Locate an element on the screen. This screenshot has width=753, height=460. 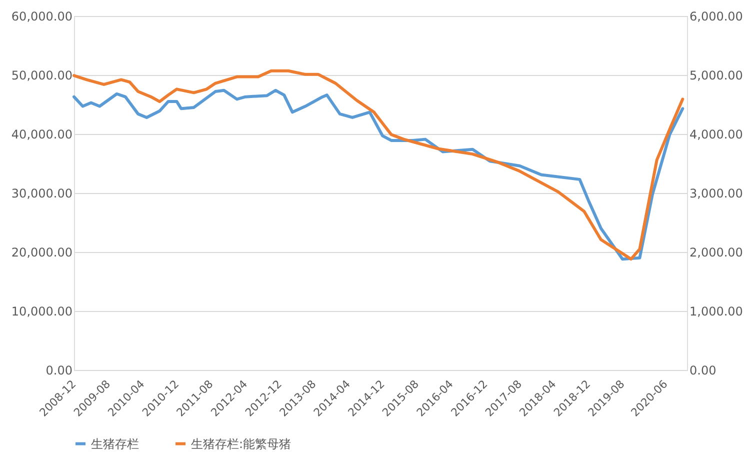
legend-label: 生猪存栏:能繁母猪 is located at coordinates (241, 443).